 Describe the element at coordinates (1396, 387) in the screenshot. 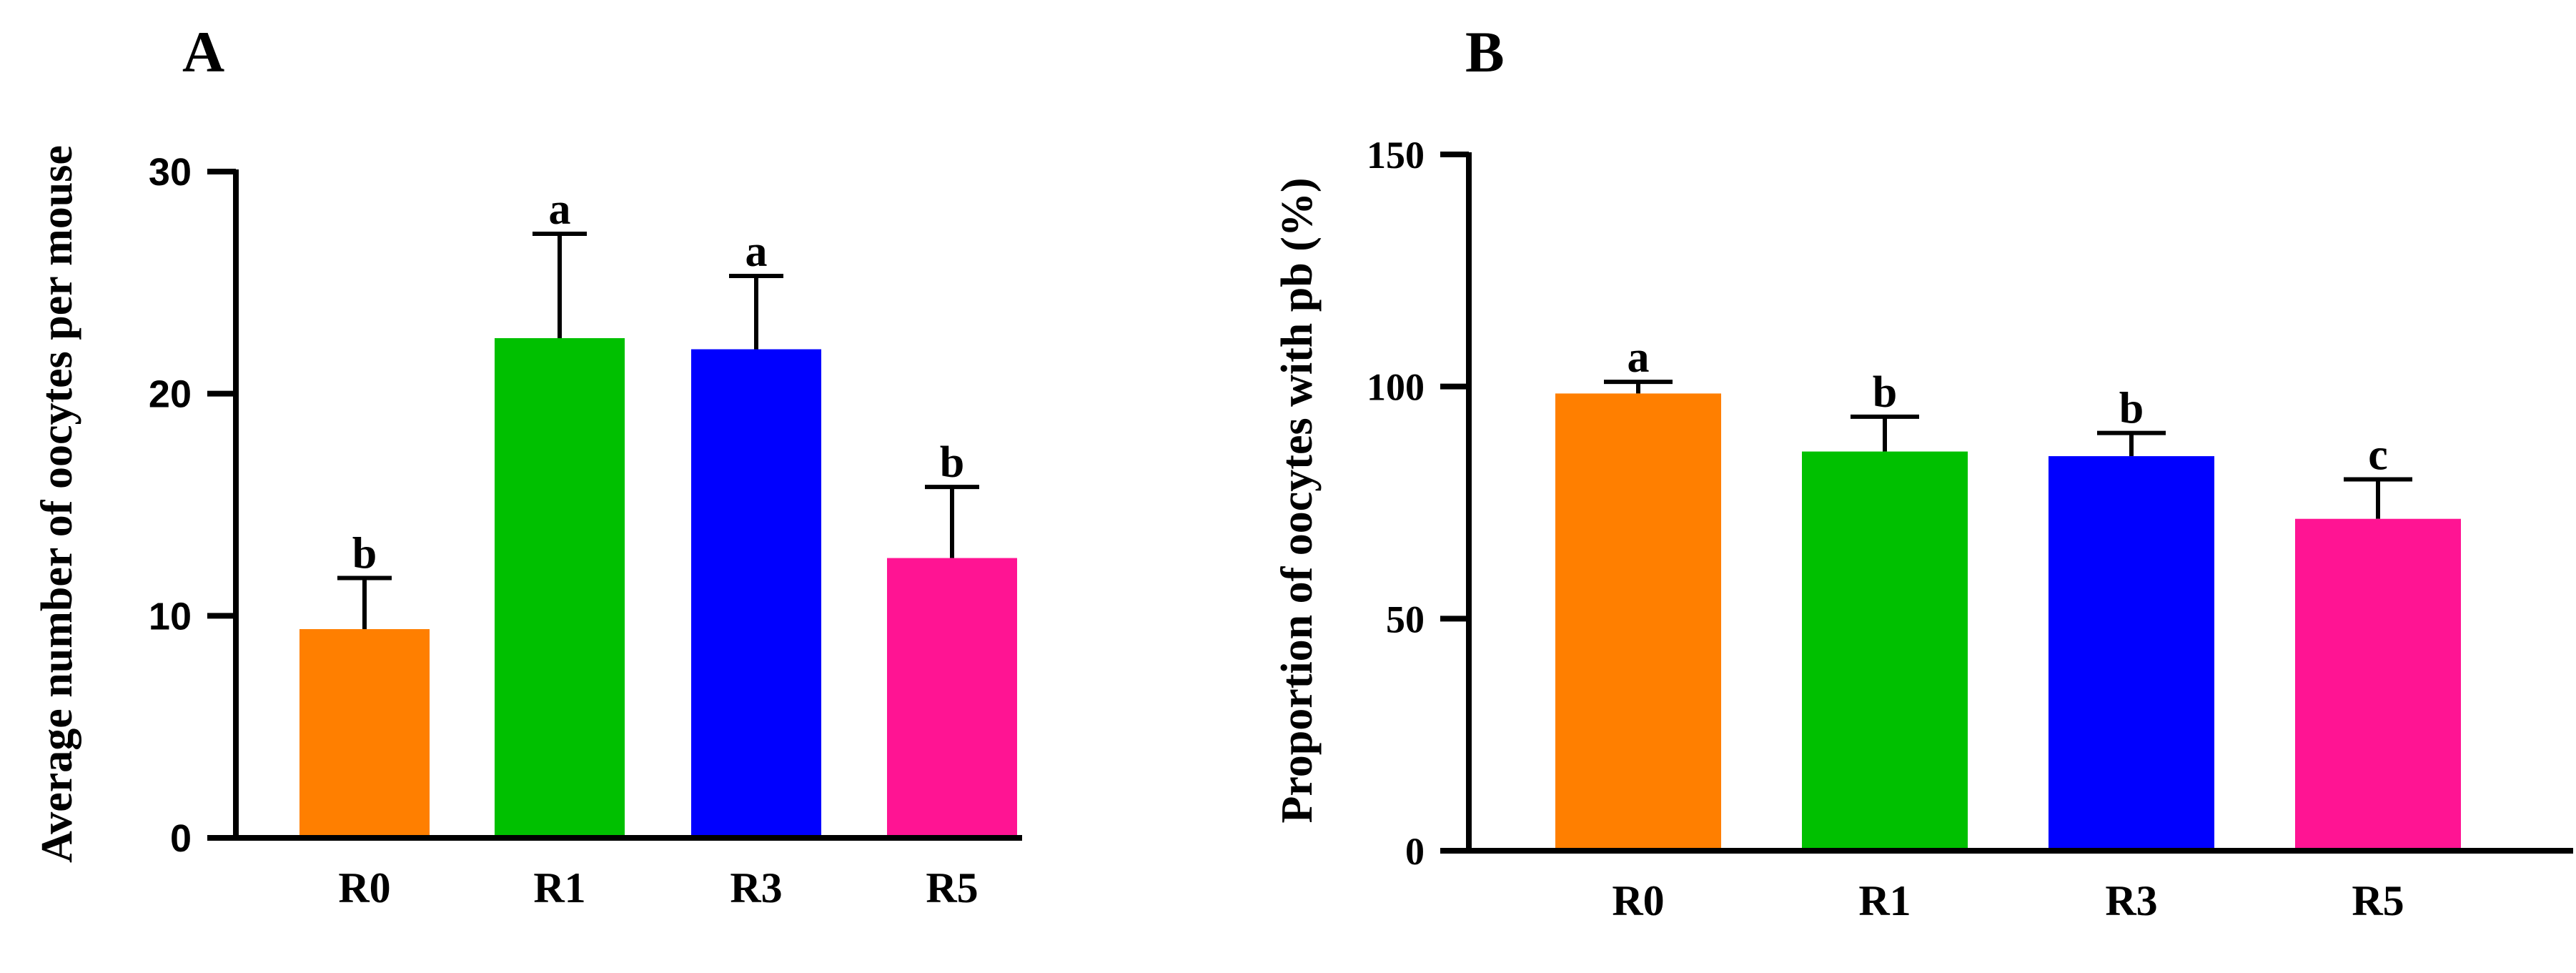

I see `y-tick-label-100: 100` at that location.